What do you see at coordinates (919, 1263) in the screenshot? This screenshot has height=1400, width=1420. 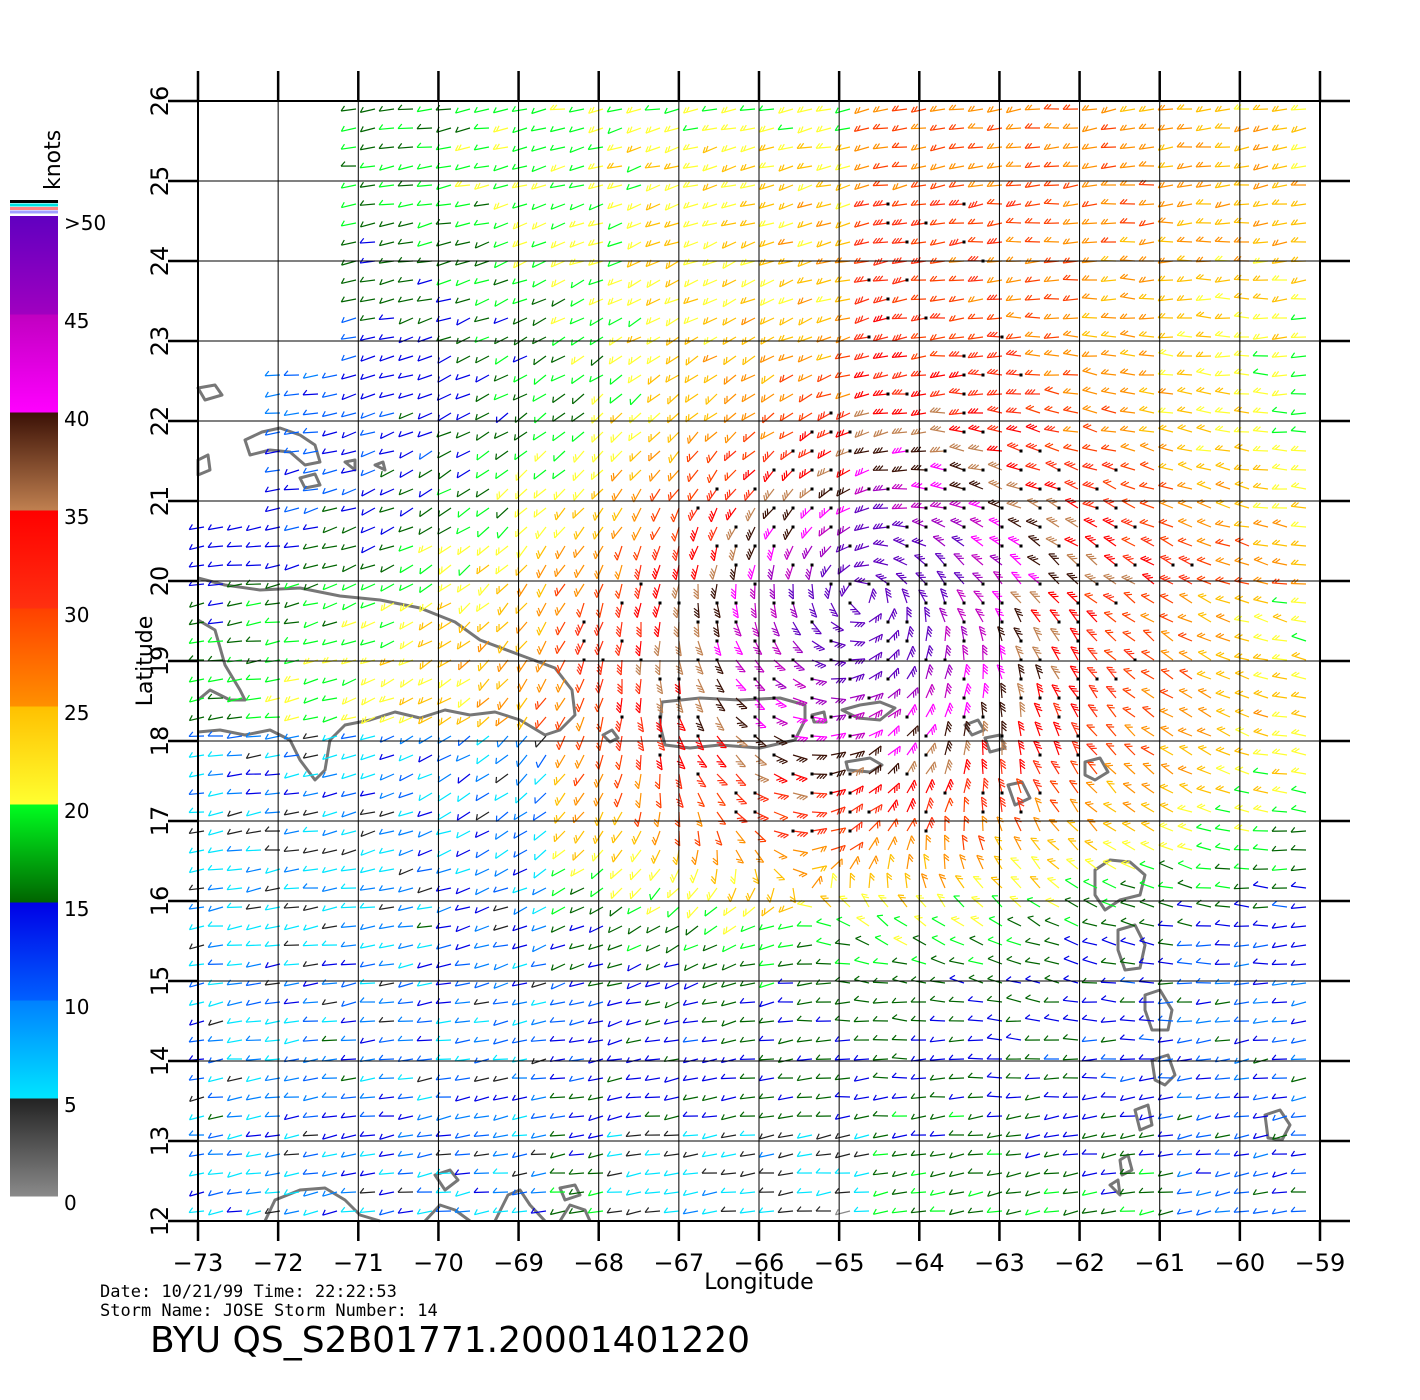 I see `longitude-tick-label: −64` at bounding box center [919, 1263].